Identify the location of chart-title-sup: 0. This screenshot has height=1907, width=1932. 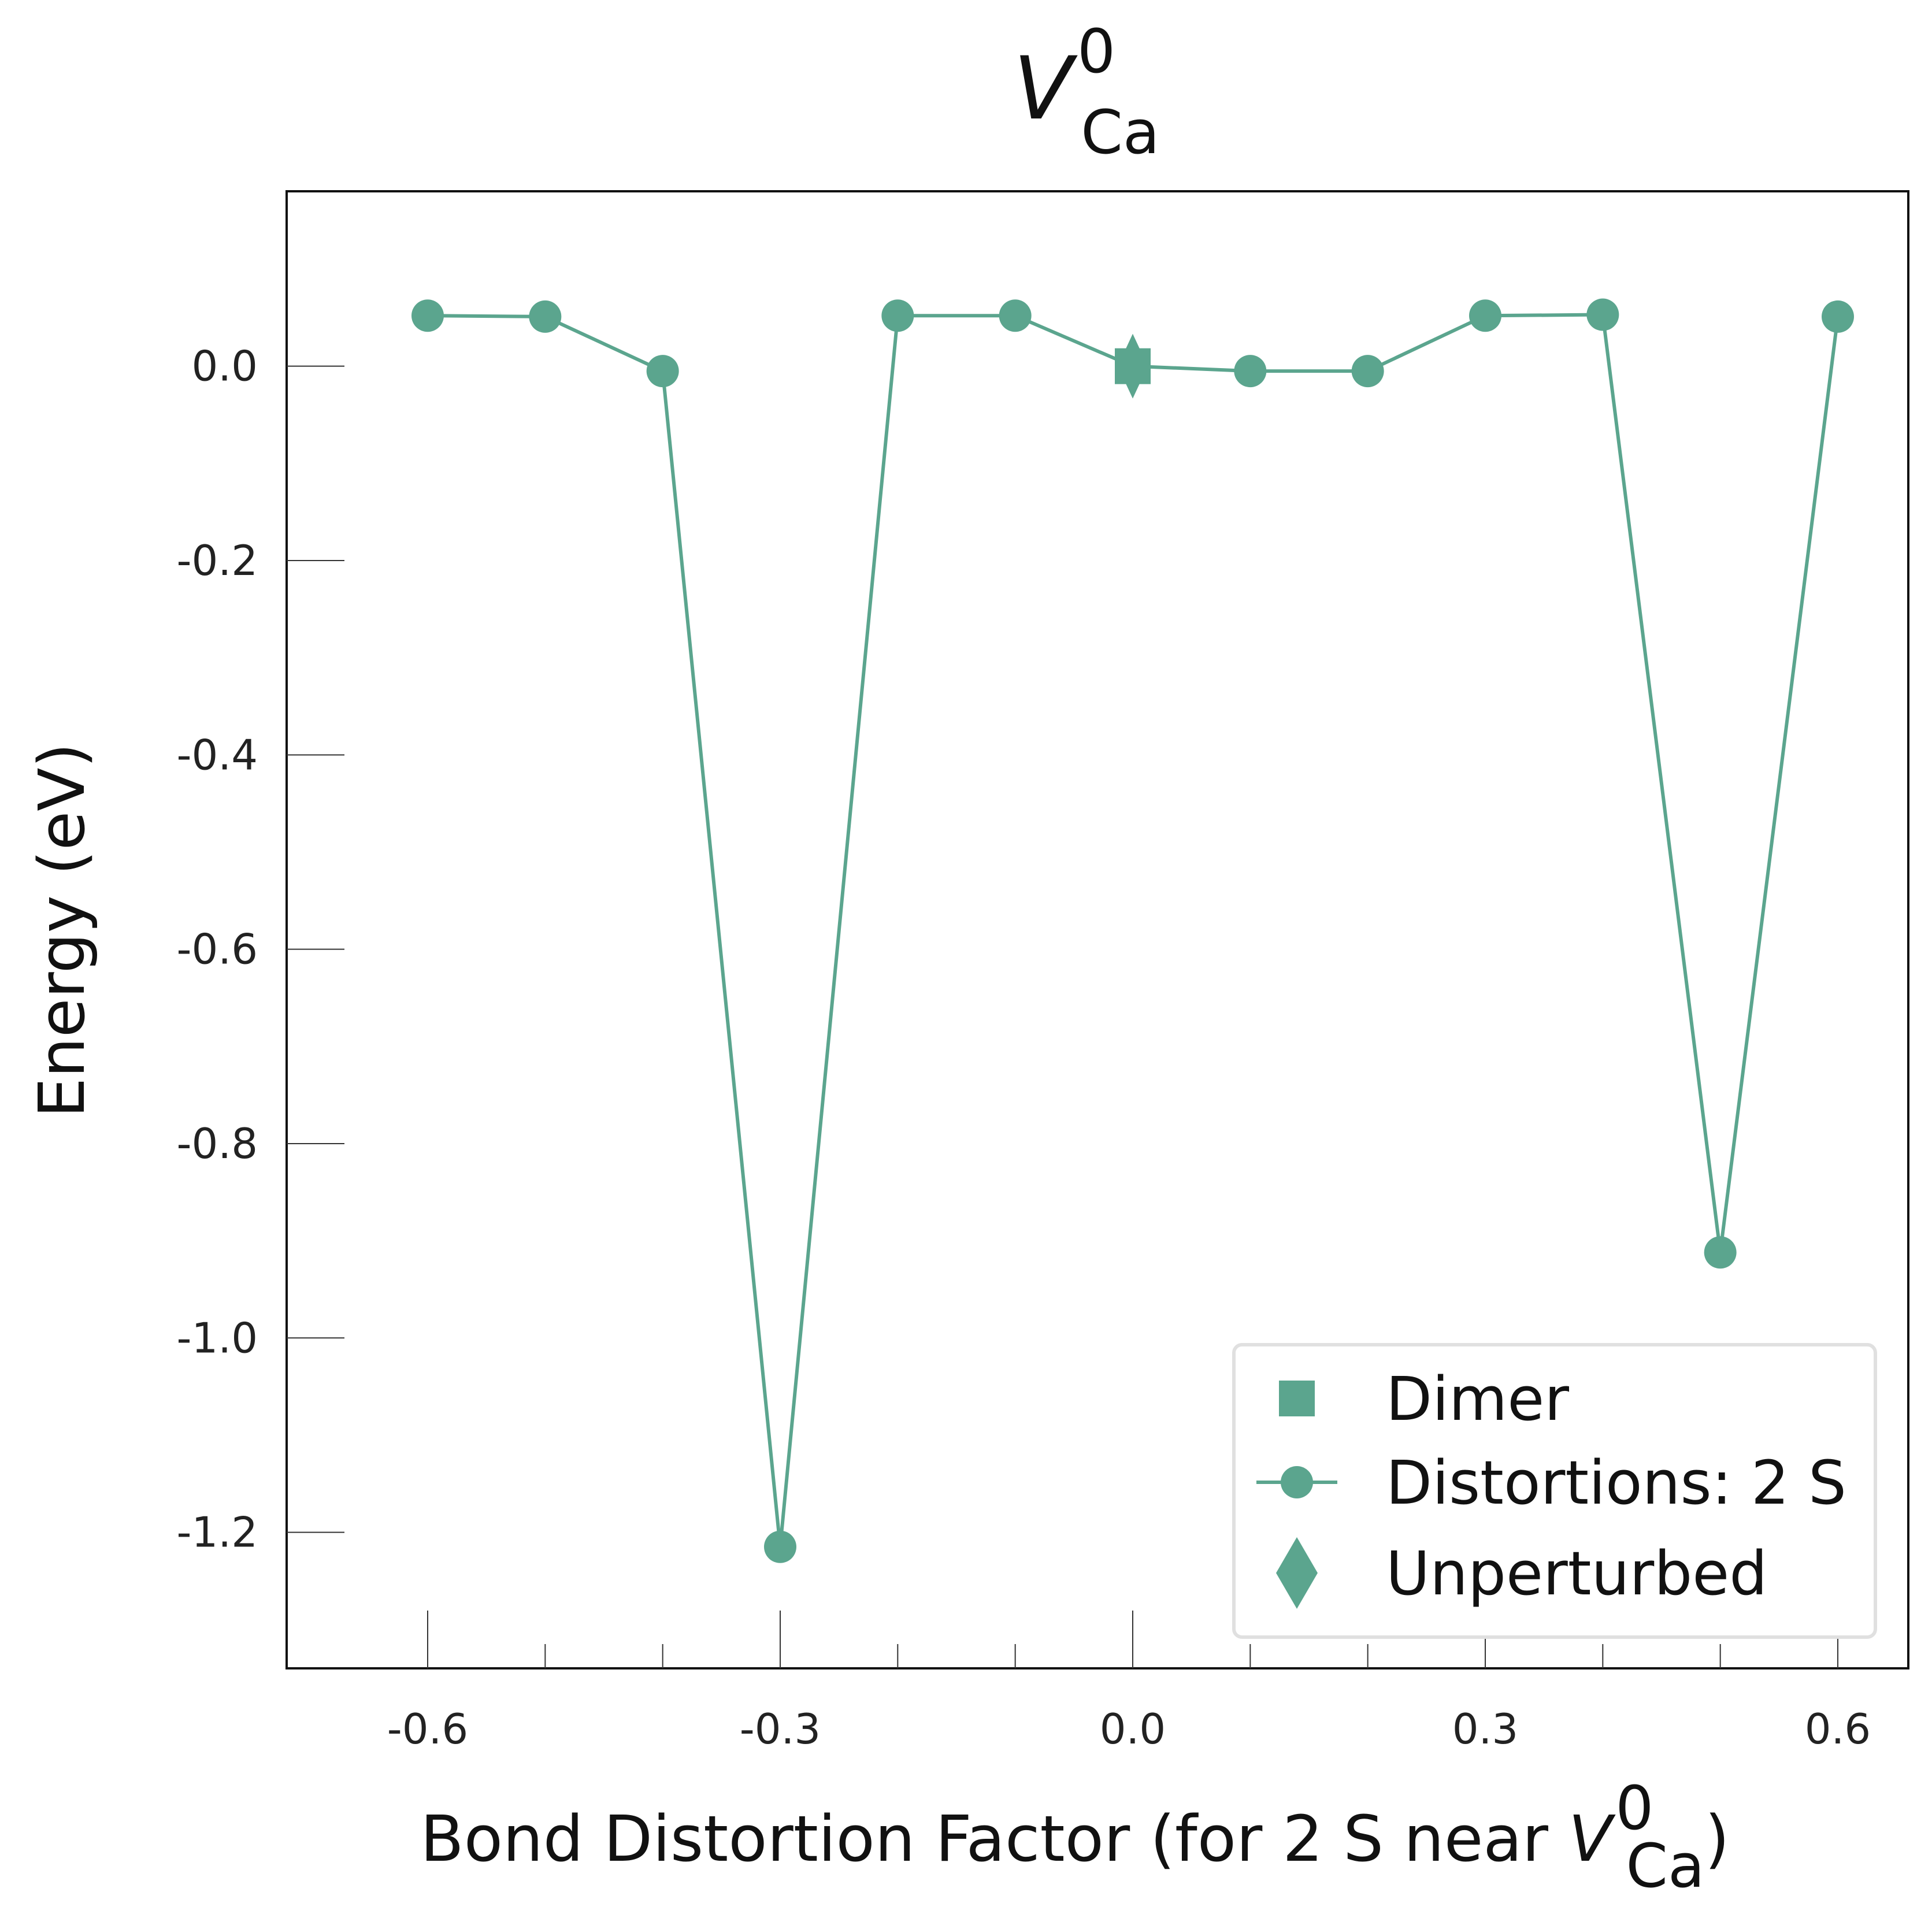
(1096, 51).